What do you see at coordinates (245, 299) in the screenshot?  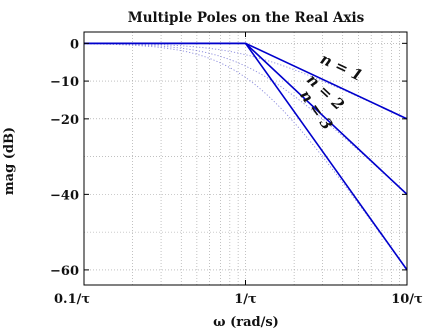 I see `x-tick-label: 1/τ` at bounding box center [245, 299].